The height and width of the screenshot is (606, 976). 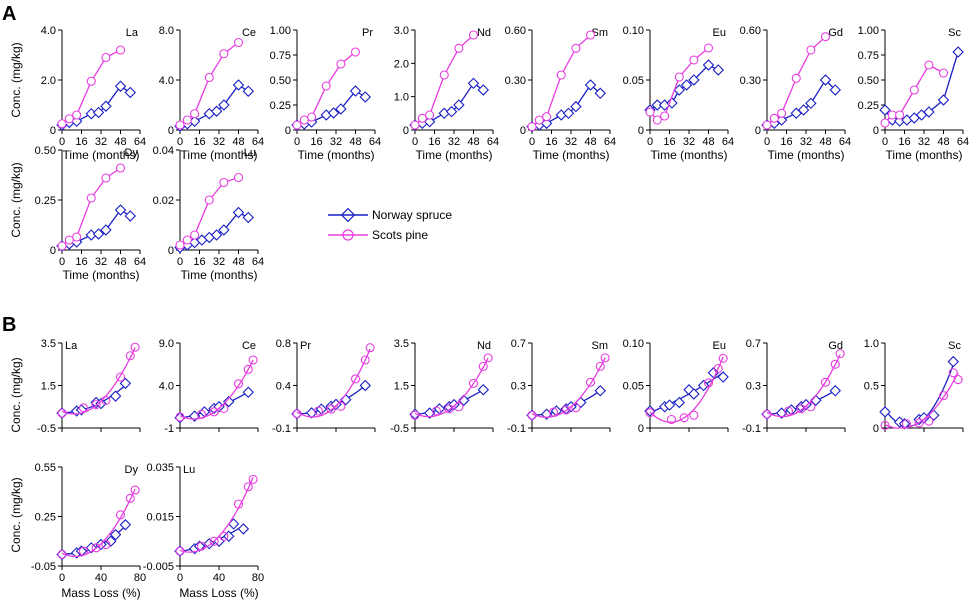 What do you see at coordinates (16, 199) in the screenshot?
I see `ylabel-a-row2: Conc. (mg/kg)` at bounding box center [16, 199].